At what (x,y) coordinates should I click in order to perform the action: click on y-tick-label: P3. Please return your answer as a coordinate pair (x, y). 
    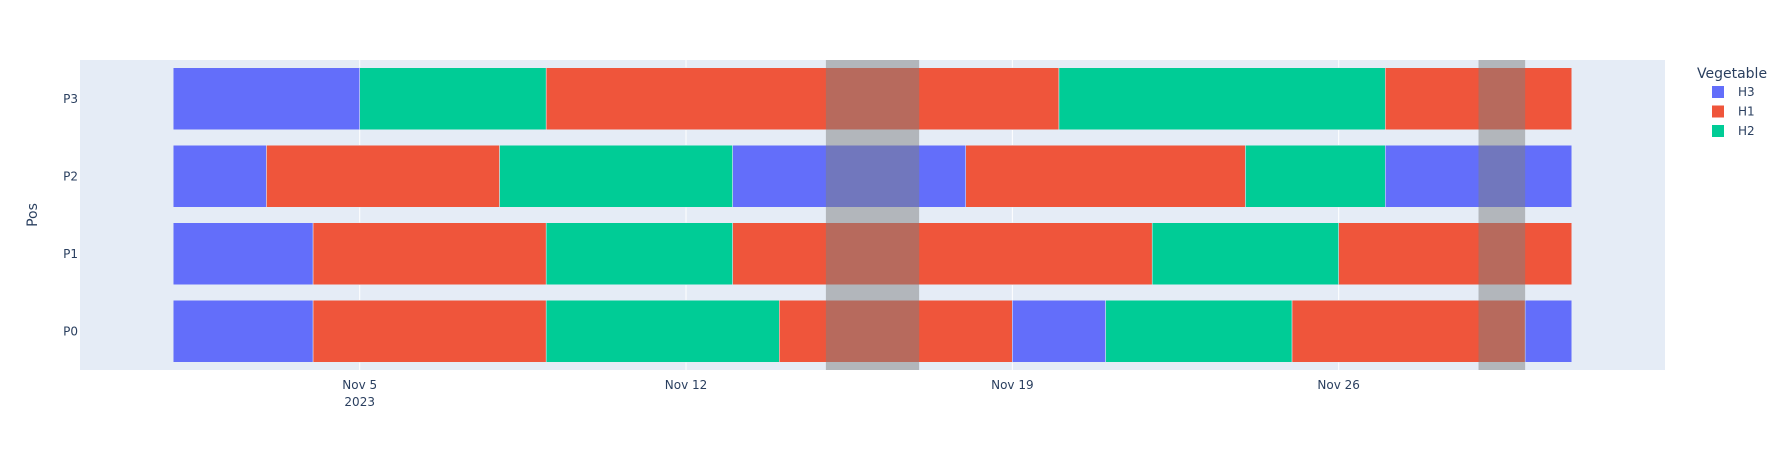
    Looking at the image, I should click on (70, 99).